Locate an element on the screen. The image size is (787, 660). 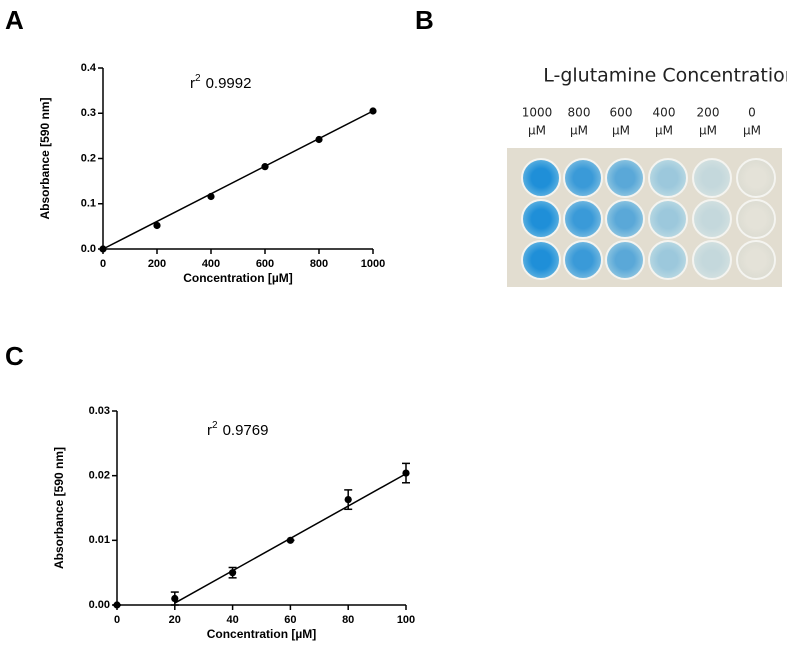
column-label: 800 is located at coordinates (579, 113).